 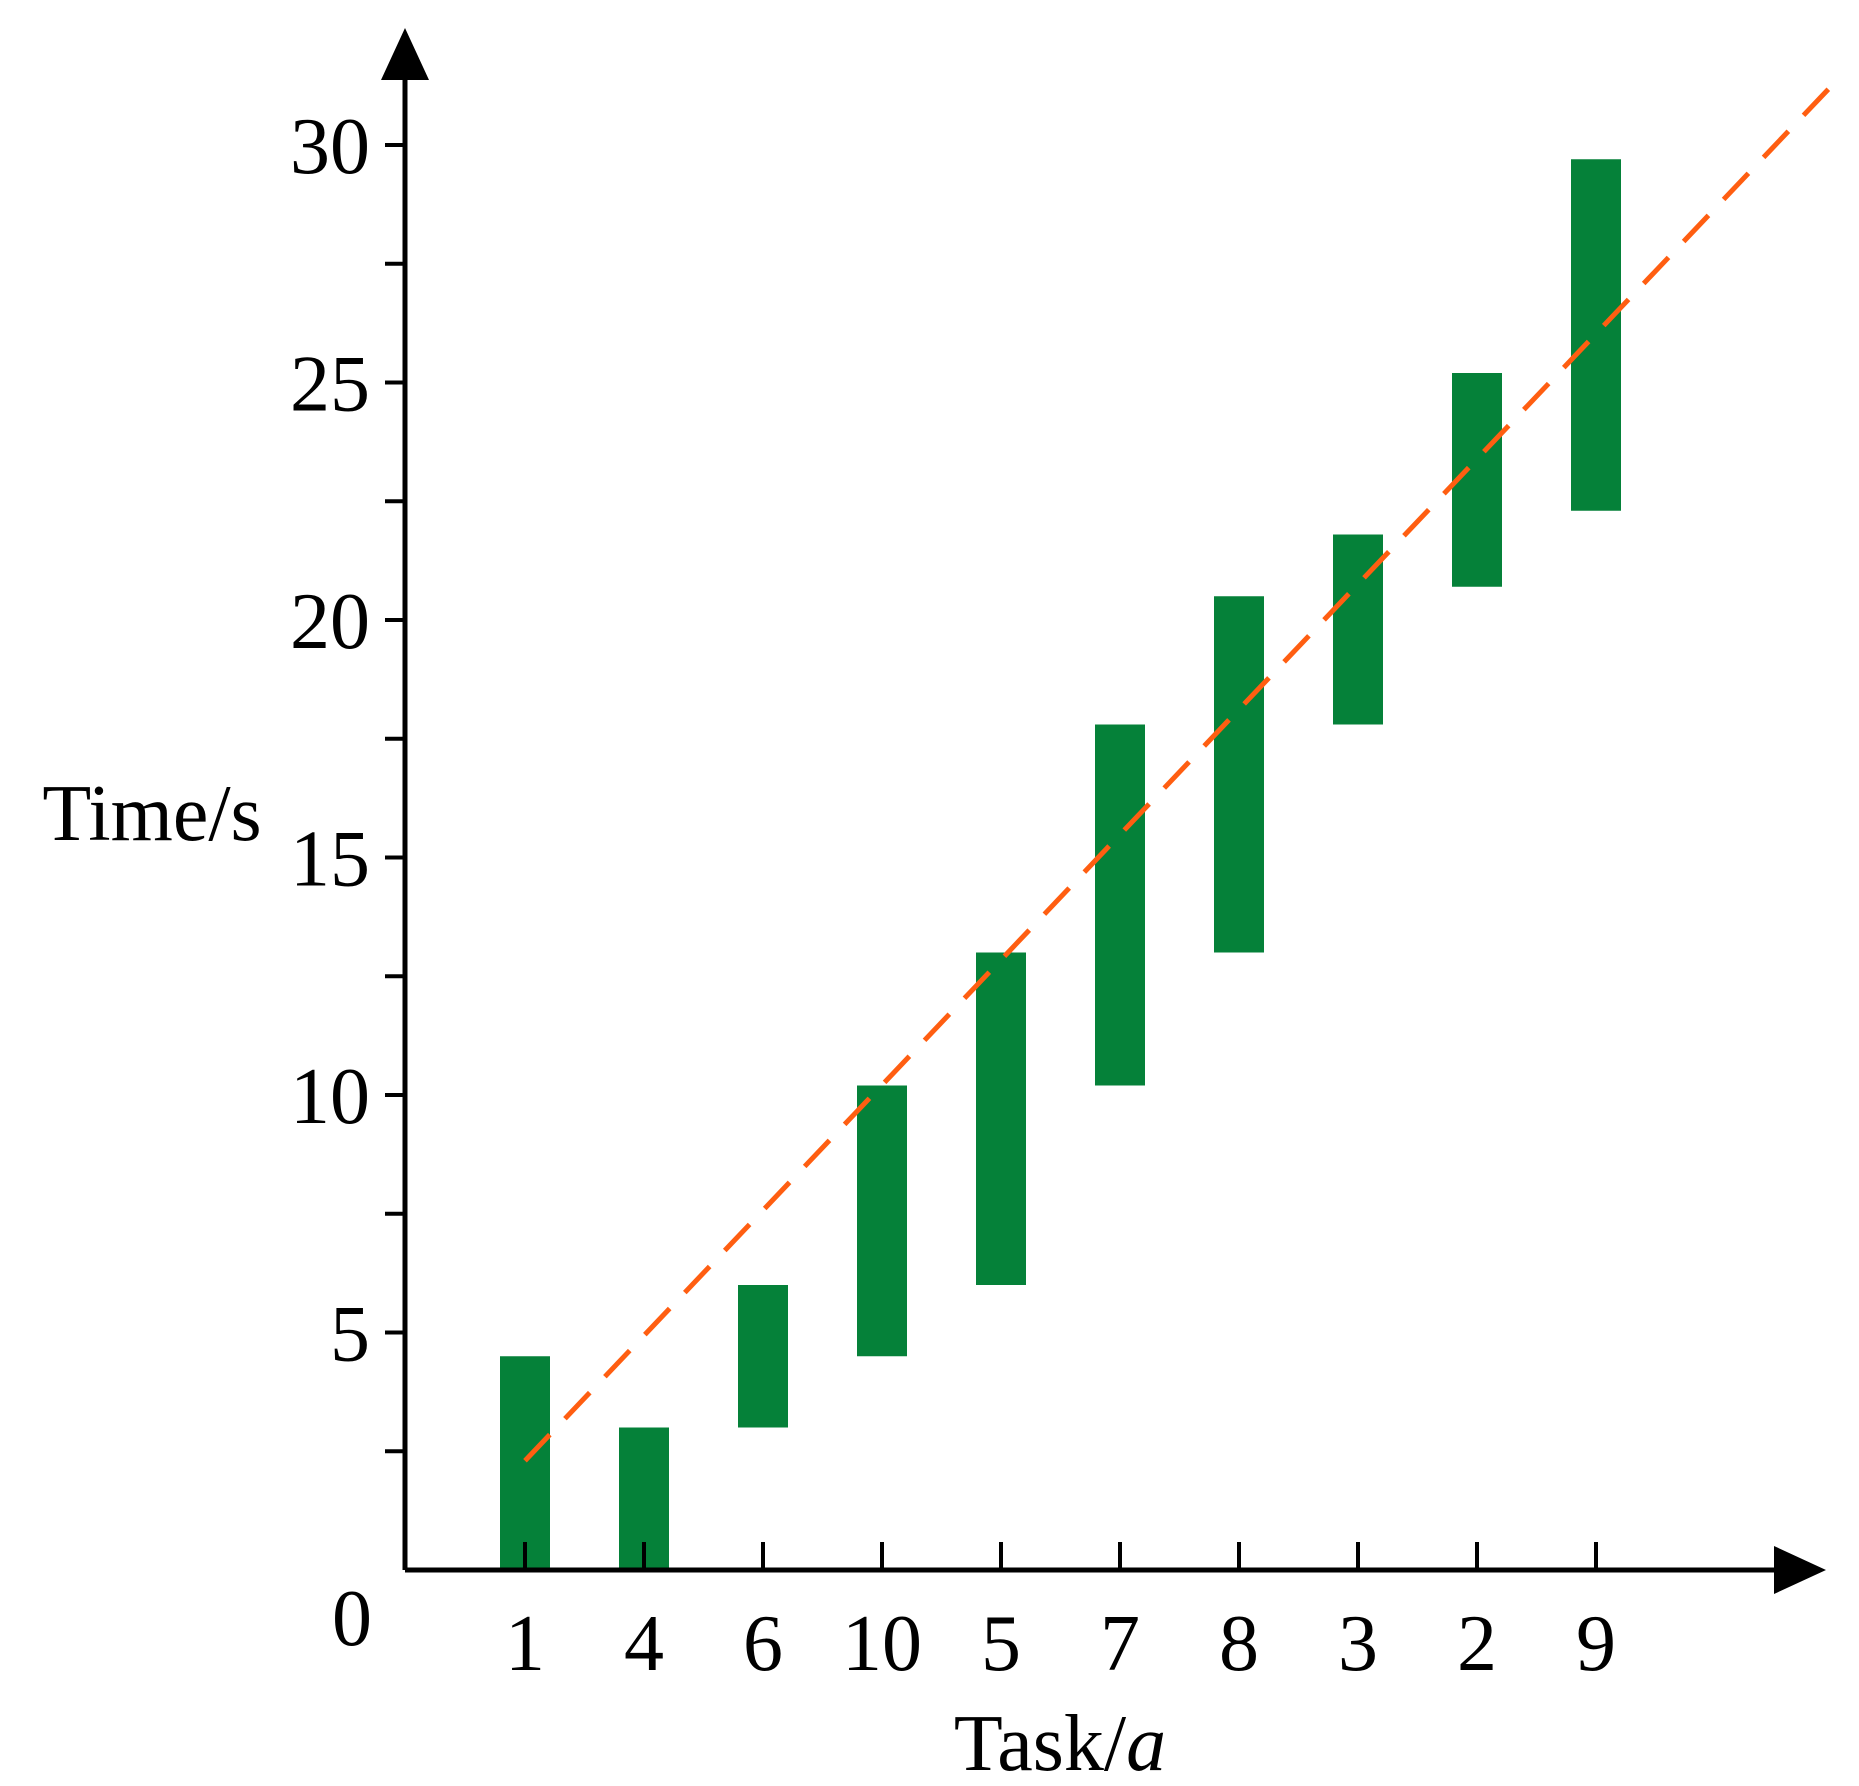 I want to click on x-tick-label-5: 5, so click(x=1001, y=1644).